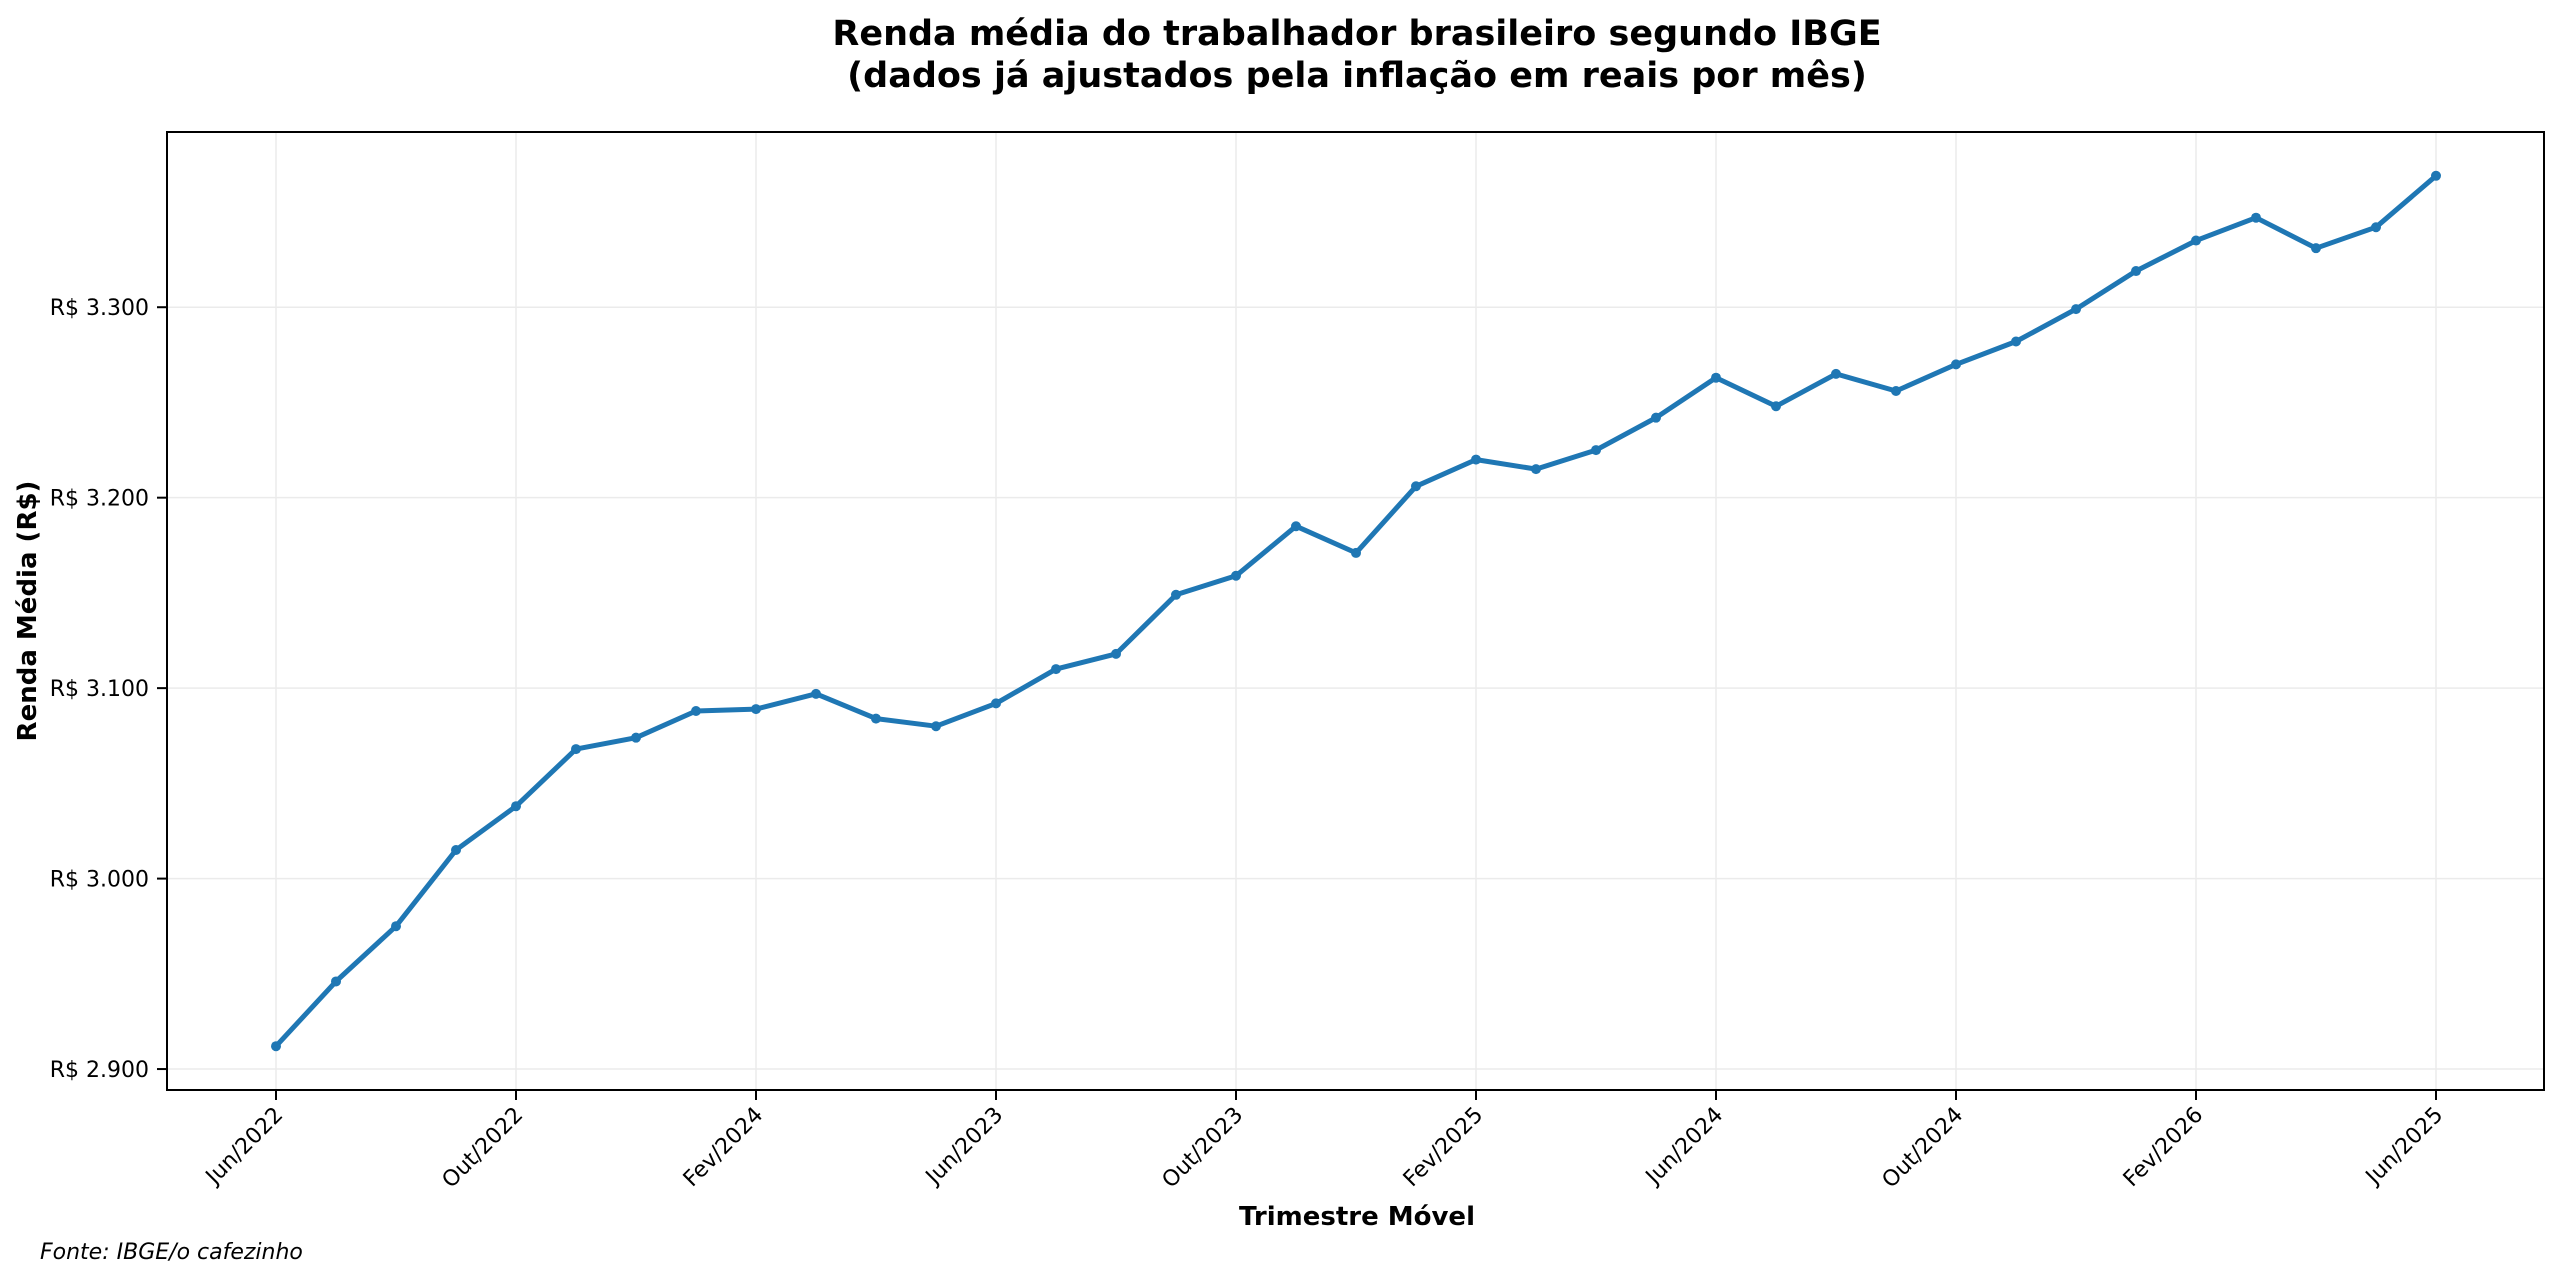  What do you see at coordinates (99, 499) in the screenshot?
I see `y-tick-label: R$ 3.200` at bounding box center [99, 499].